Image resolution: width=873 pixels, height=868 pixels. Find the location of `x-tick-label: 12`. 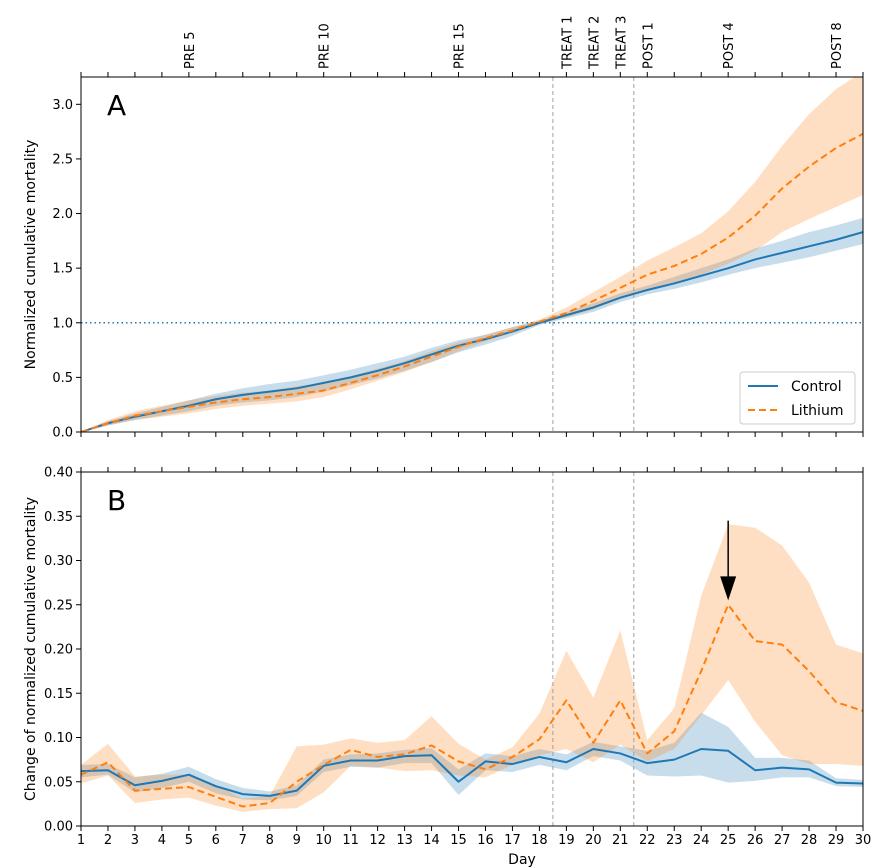

x-tick-label: 12 is located at coordinates (377, 840).